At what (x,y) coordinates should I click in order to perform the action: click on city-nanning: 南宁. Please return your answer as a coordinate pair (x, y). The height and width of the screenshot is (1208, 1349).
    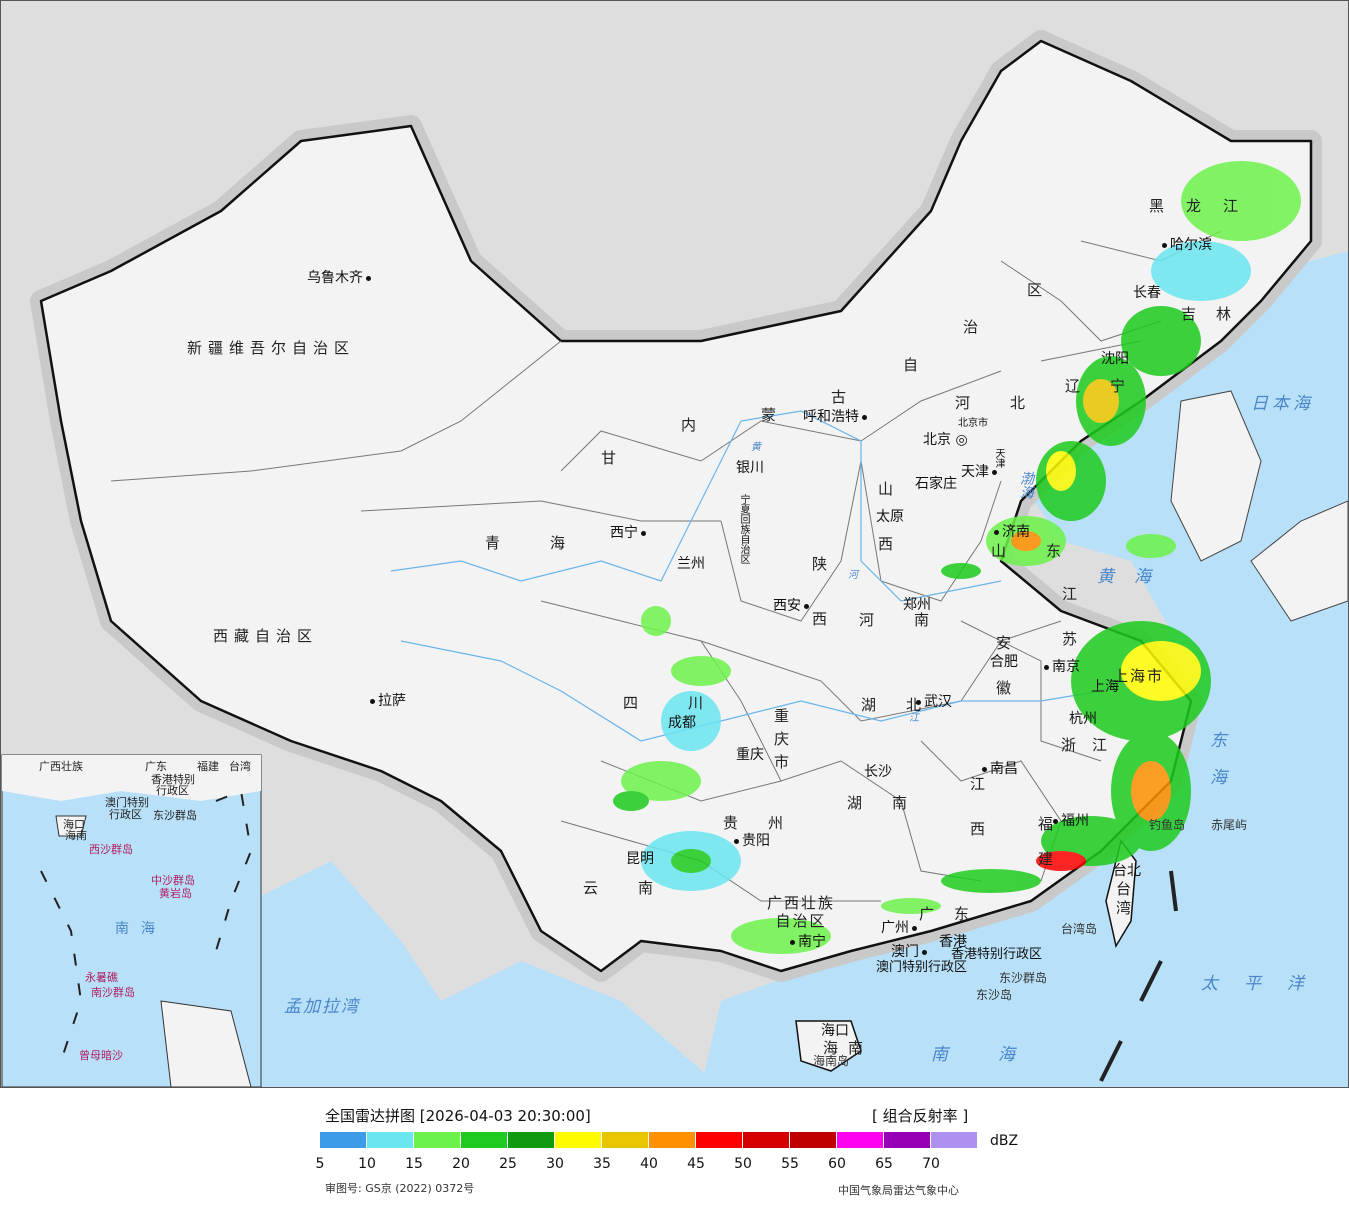
    Looking at the image, I should click on (806, 942).